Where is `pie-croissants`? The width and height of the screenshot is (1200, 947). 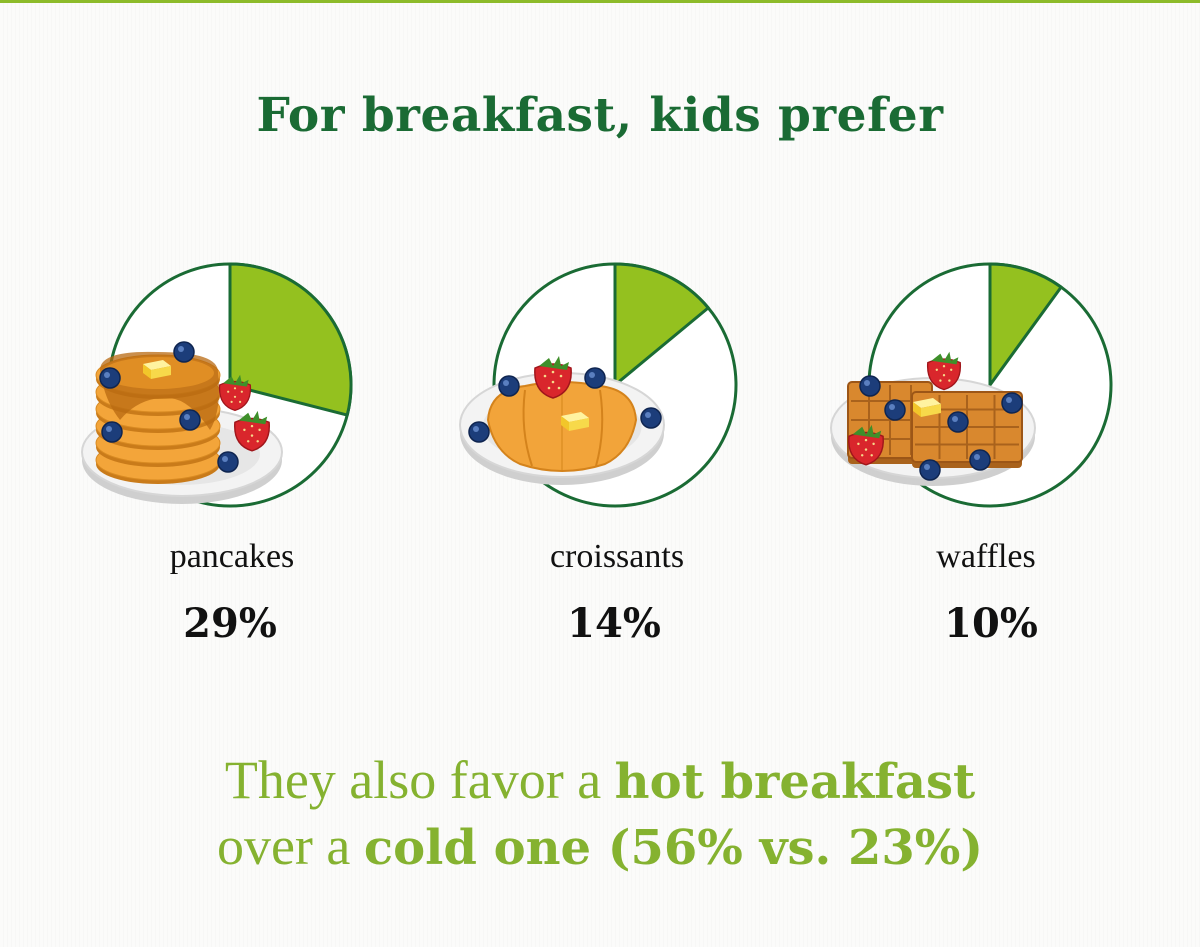
pie-croissants is located at coordinates (598, 385).